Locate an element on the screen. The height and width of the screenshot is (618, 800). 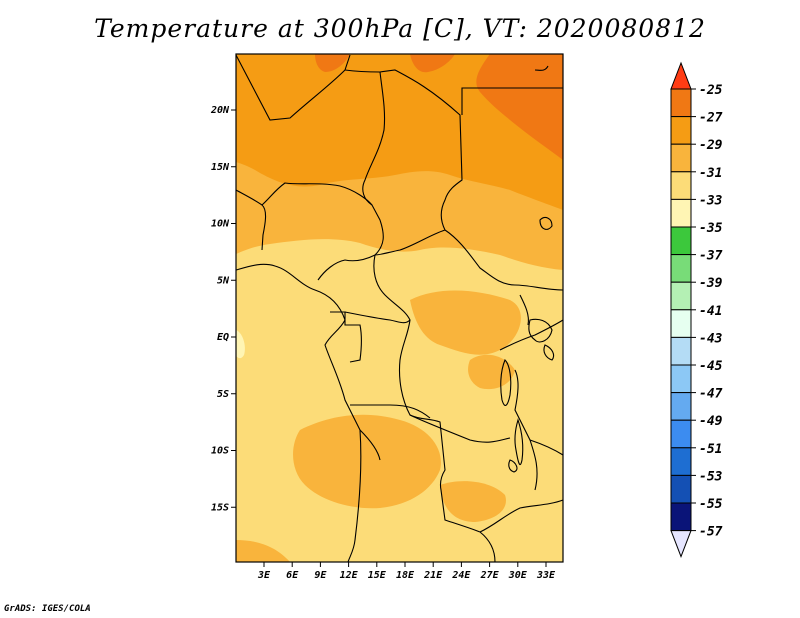
colorbar-label: -57 is located at coordinates (711, 532).